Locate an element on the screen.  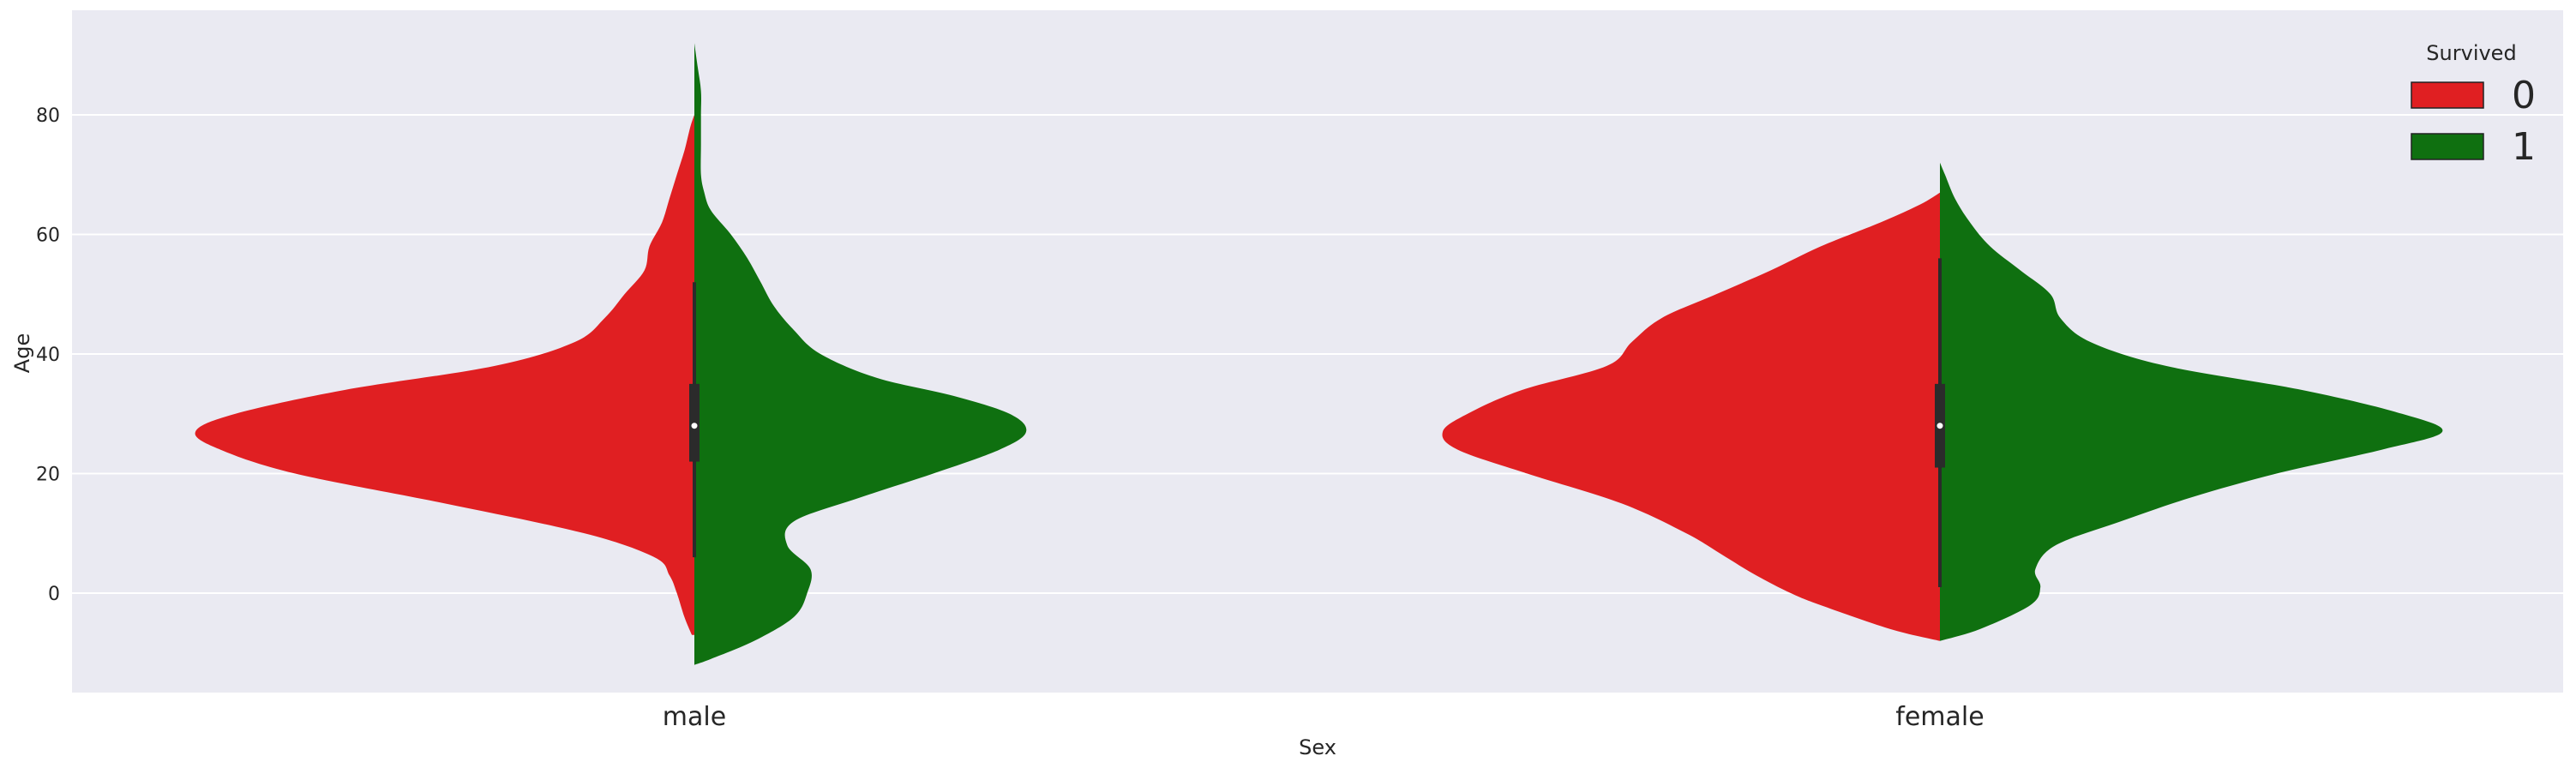
y-tick-labels: 0 20 40 60 80 is located at coordinates (48, 355).